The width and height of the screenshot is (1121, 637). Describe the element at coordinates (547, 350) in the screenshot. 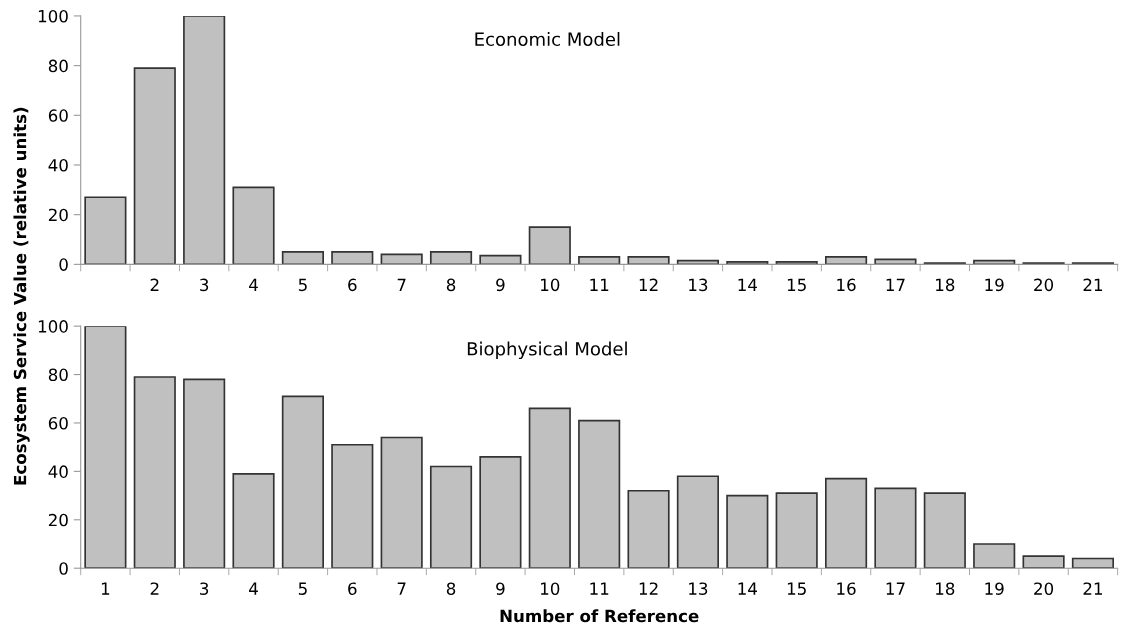

I see `text: Biophysical Model` at that location.